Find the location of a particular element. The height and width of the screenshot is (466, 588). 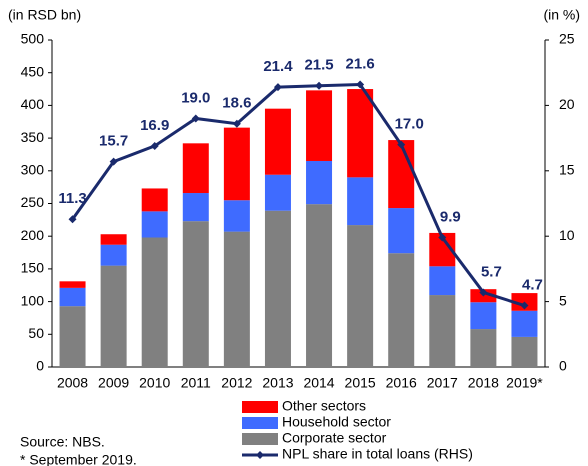

value-label: 5.7 is located at coordinates (491, 271).